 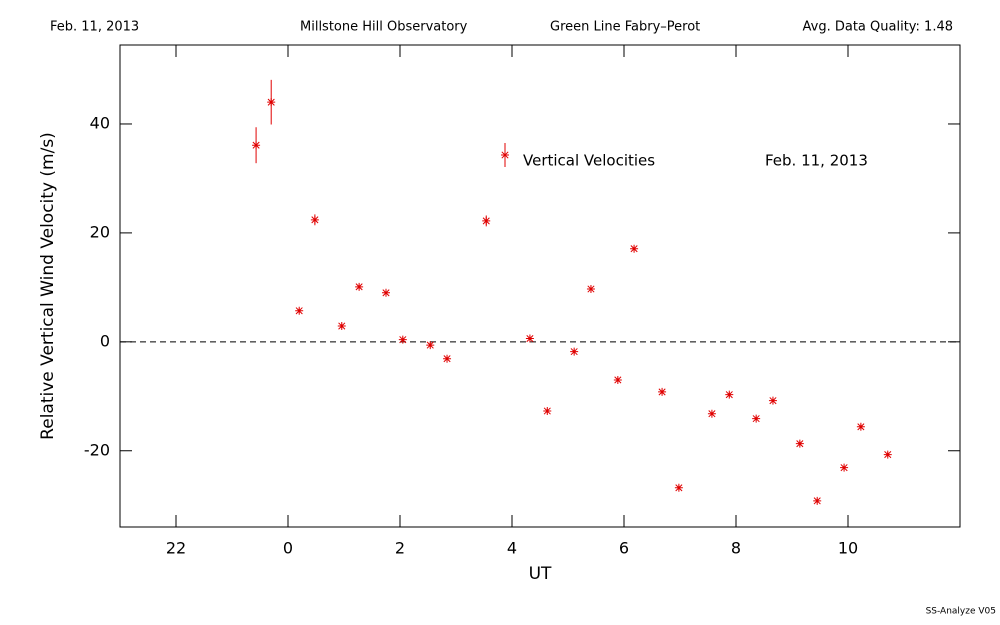 I want to click on x-tick-label: 6, so click(x=624, y=548).